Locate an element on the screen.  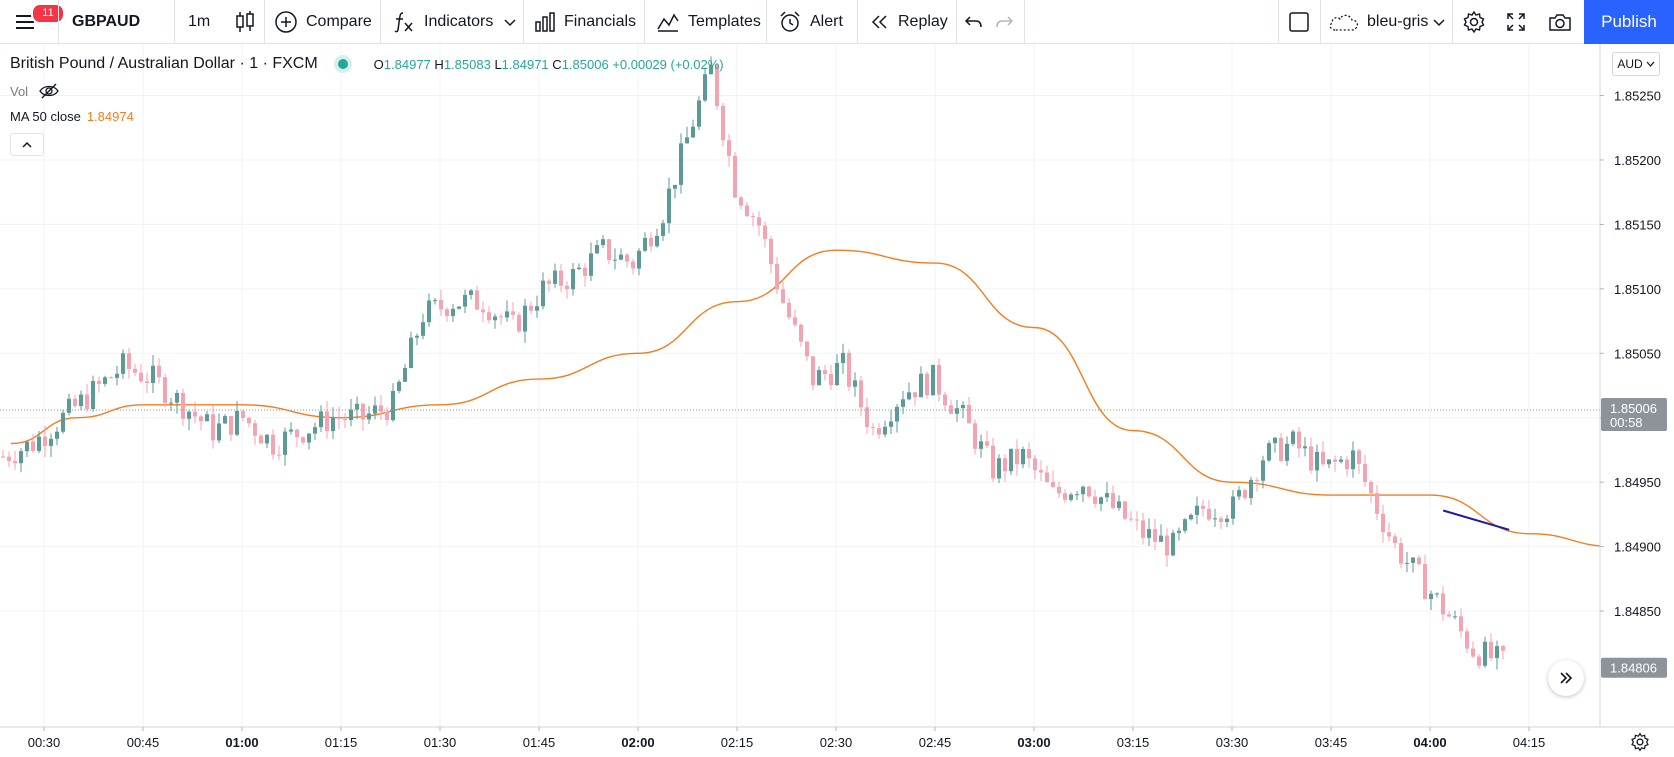
redo-icon is located at coordinates (1005, 22).